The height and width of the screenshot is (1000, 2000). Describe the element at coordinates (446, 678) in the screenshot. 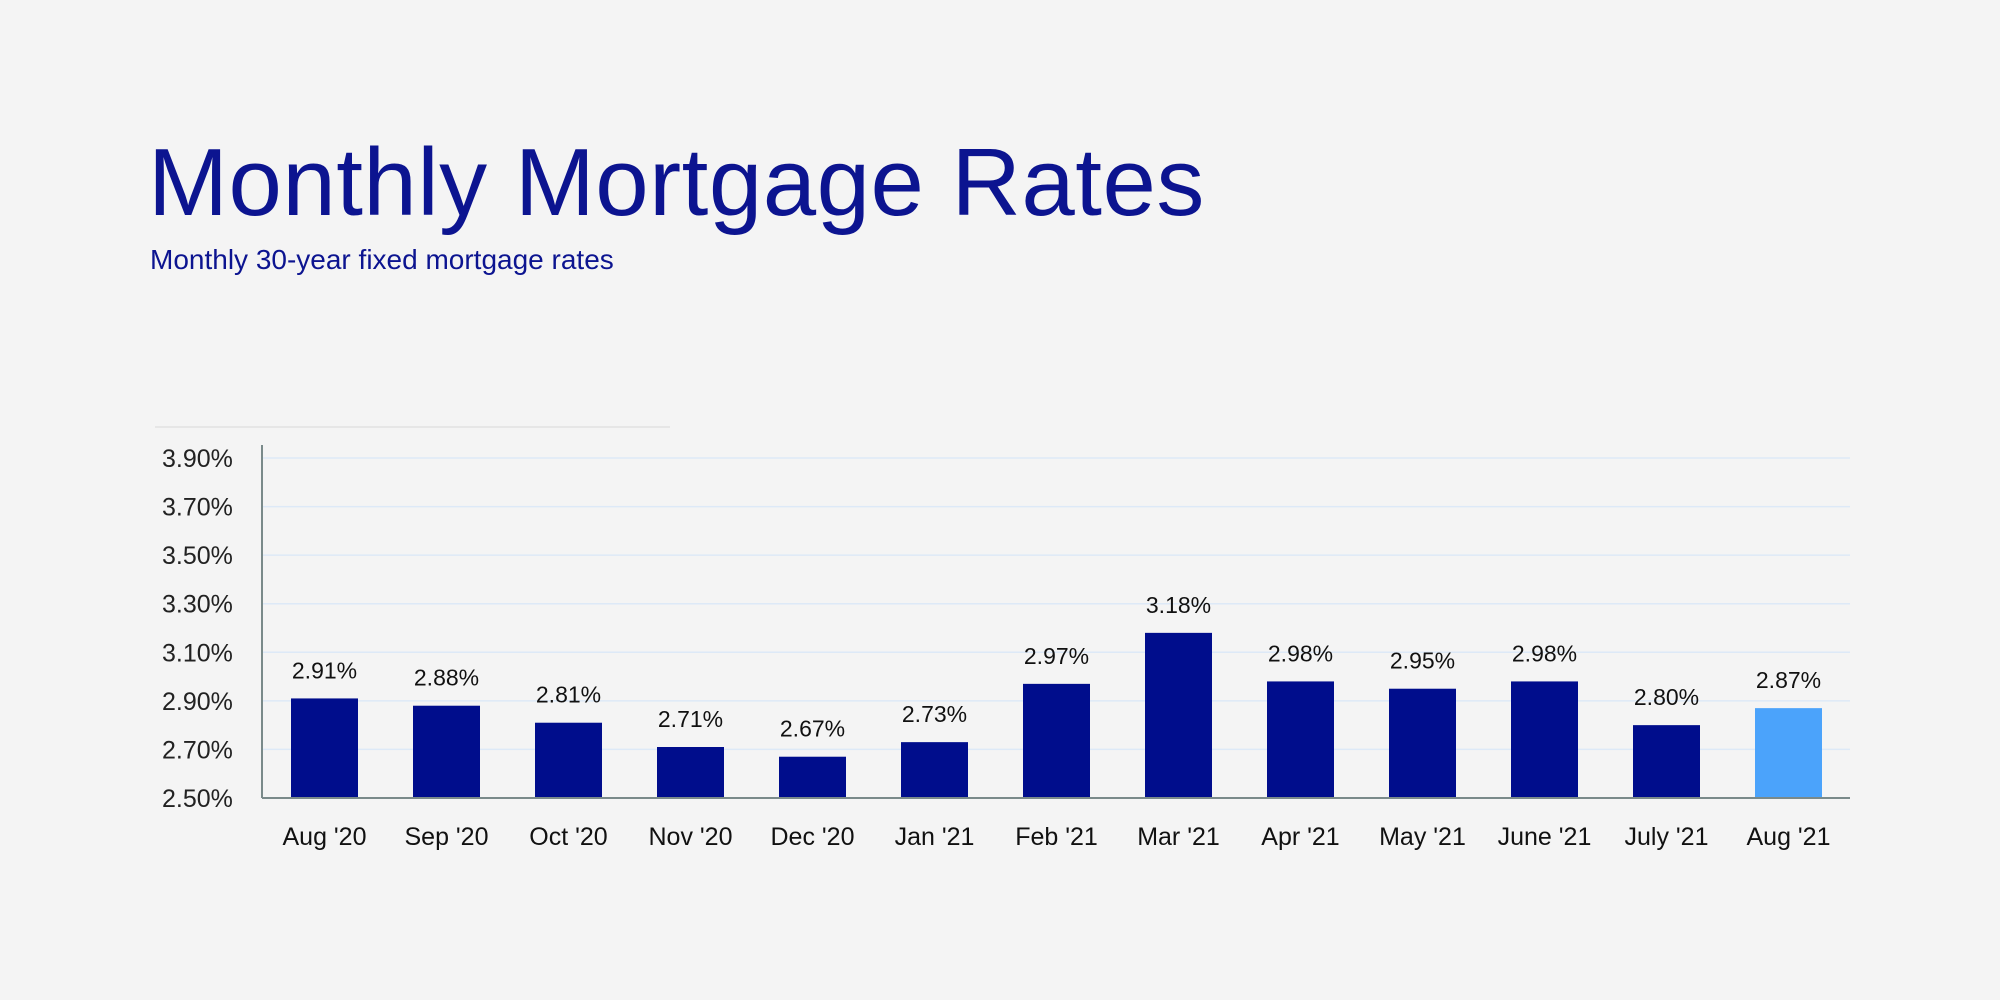

I see `data-label: 2.88%` at that location.